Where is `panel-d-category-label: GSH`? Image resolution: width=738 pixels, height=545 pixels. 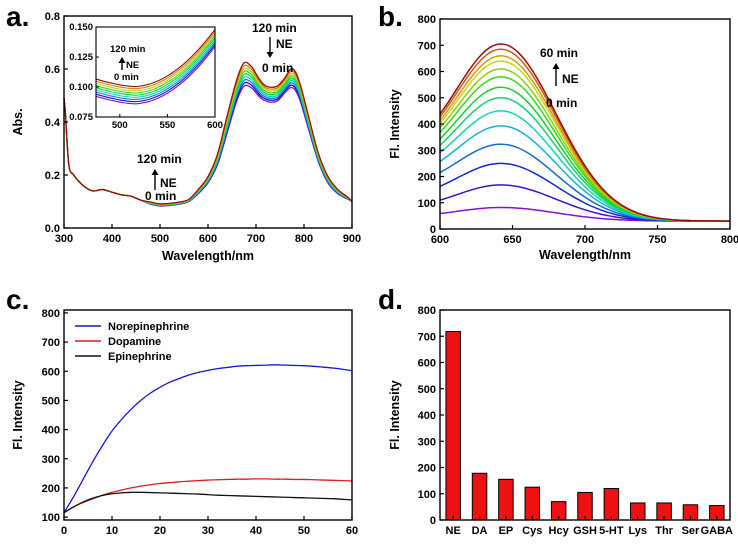
panel-d-category-label: GSH is located at coordinates (585, 531).